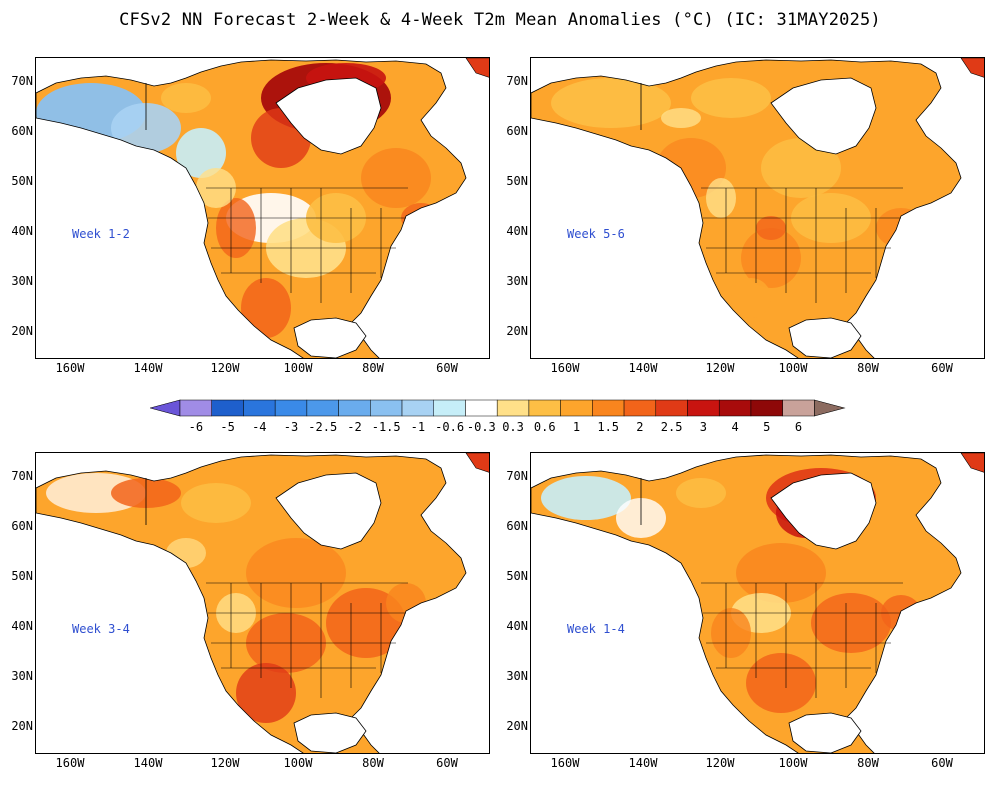 The width and height of the screenshot is (1000, 800). What do you see at coordinates (830, 408) in the screenshot?
I see `colorbar-high-arrow` at bounding box center [830, 408].